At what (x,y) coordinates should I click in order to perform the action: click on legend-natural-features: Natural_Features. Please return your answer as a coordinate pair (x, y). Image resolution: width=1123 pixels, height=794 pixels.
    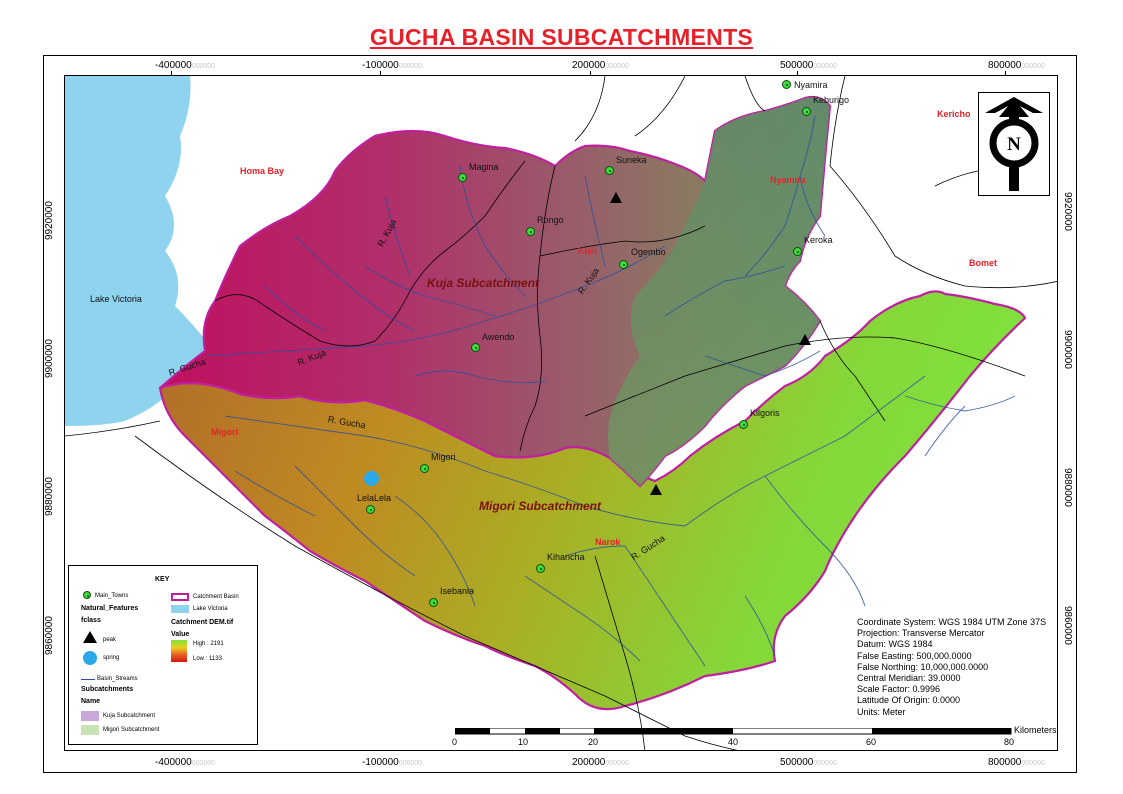
    Looking at the image, I should click on (110, 608).